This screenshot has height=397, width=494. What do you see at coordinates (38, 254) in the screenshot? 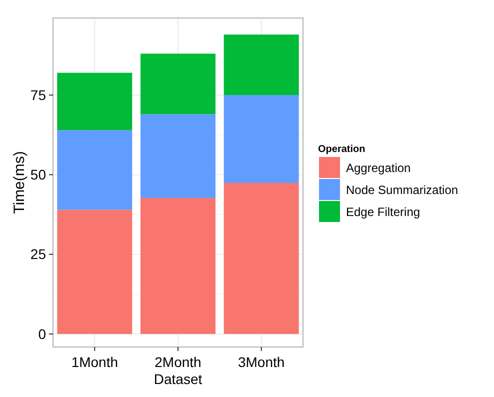
I see `y-tick-label: 25` at bounding box center [38, 254].